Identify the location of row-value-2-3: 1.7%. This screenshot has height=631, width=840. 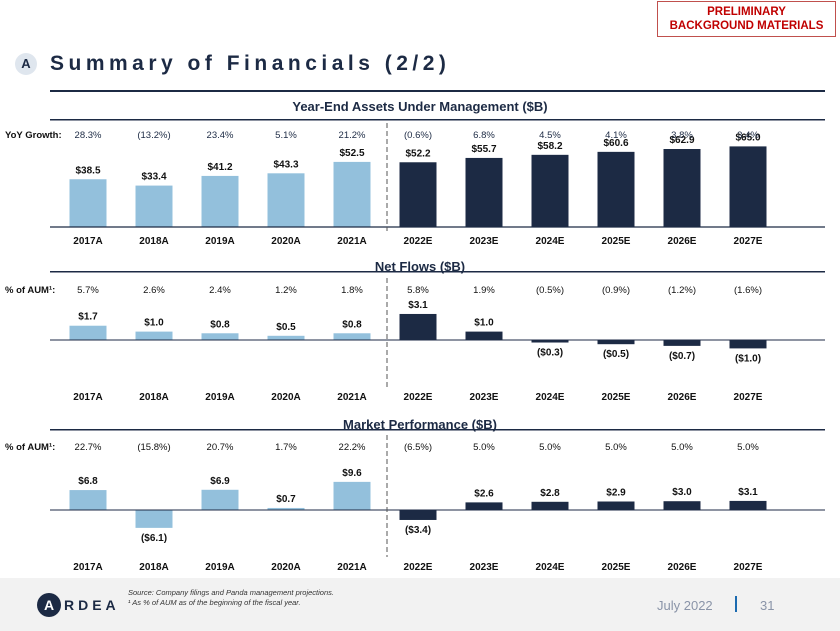
(286, 447).